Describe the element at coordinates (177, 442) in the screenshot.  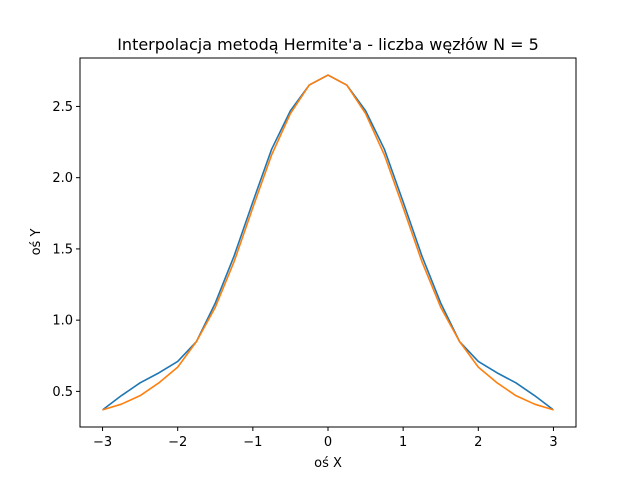
I see `x-tick-label: −2` at that location.